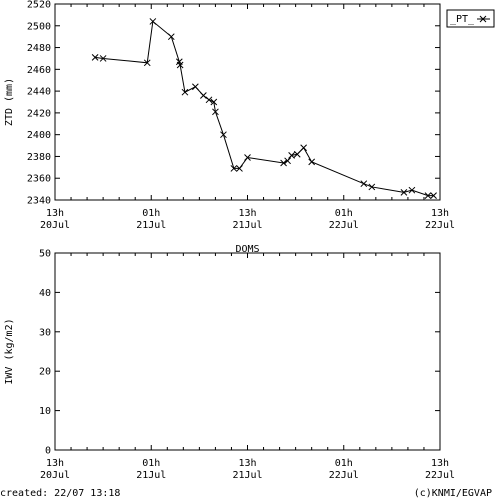 The width and height of the screenshot is (500, 500). Describe the element at coordinates (462, 19) in the screenshot. I see `legend-label: _PT_` at that location.